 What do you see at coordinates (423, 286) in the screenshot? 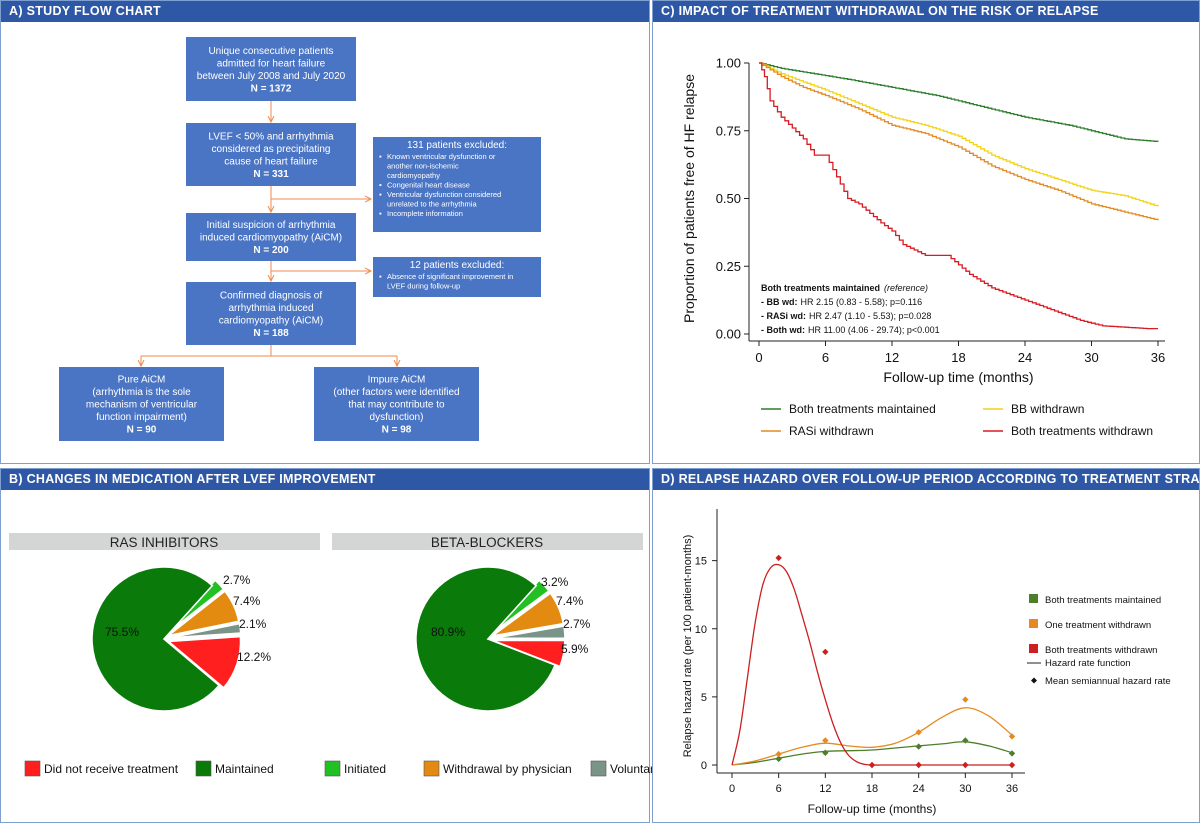
I see `exclusion-box-2-item: LVEF during follow-up` at bounding box center [423, 286].